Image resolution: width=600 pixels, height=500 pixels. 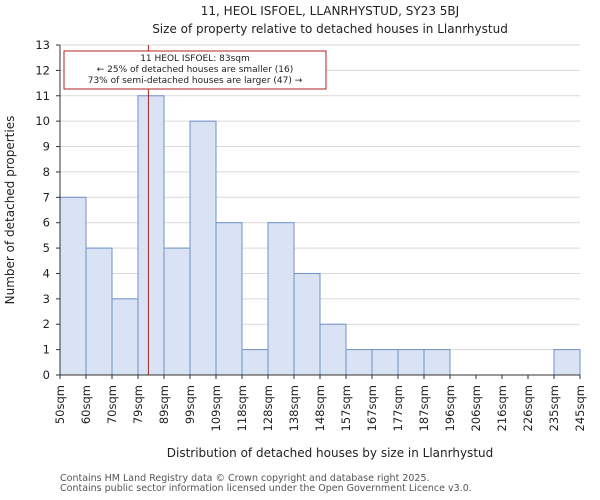 I want to click on bar-118sqm, so click(x=255, y=362).